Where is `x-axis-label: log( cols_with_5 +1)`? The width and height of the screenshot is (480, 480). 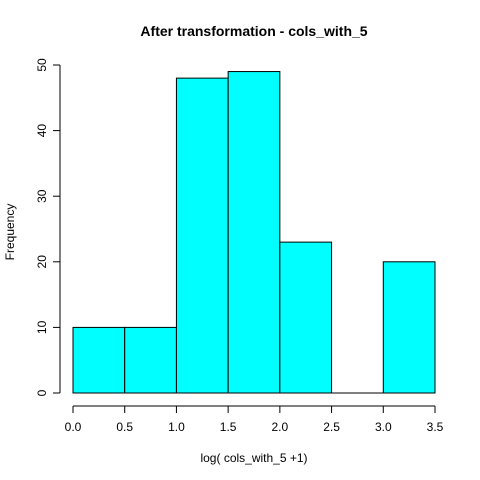 x-axis-label: log( cols_with_5 +1) is located at coordinates (253, 458).